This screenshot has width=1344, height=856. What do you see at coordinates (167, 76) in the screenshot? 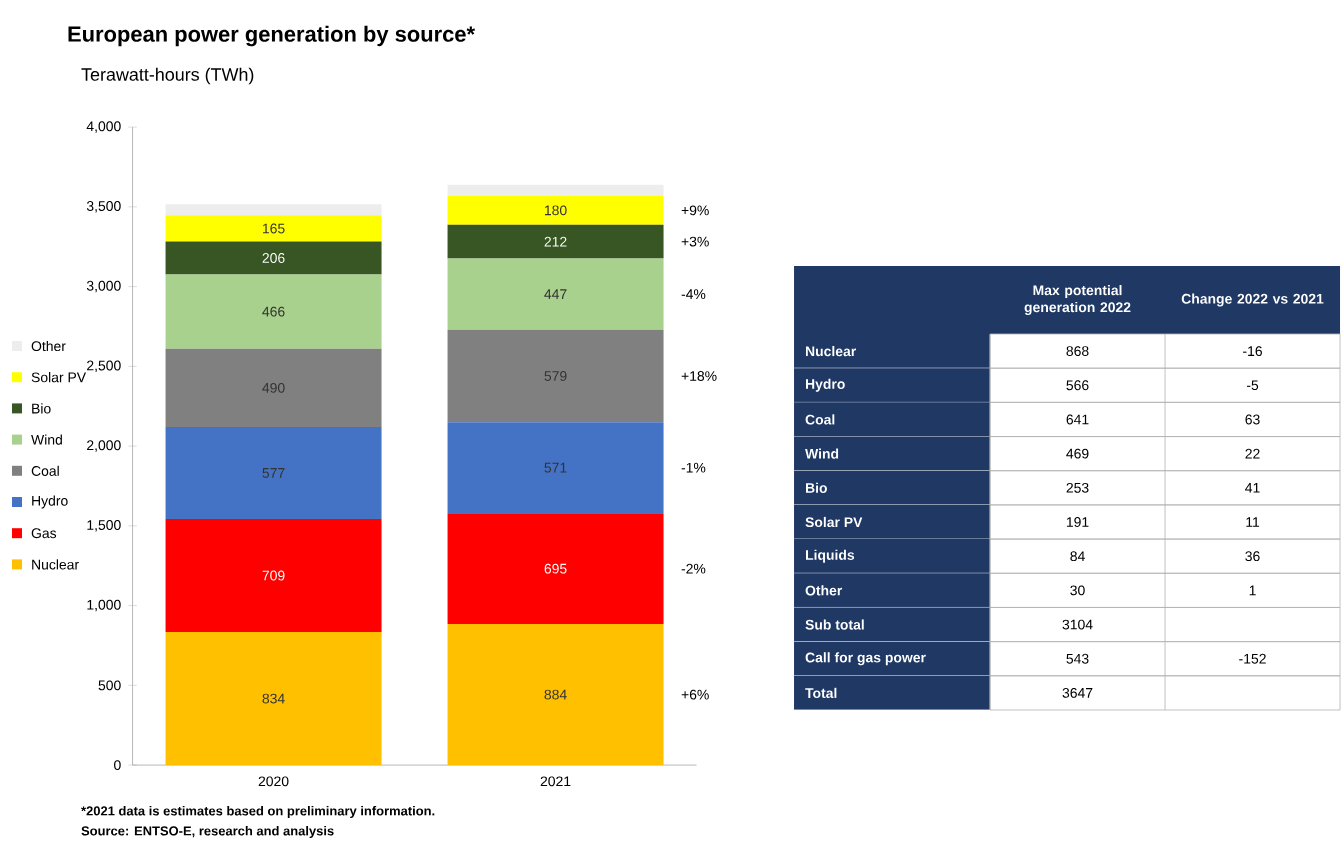
I see `chart-subtitle: Terawatt-hours (TWh)` at bounding box center [167, 76].